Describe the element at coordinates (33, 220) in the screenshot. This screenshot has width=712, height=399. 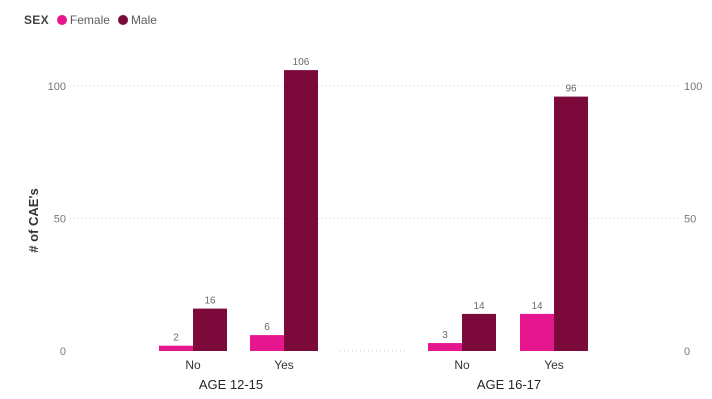
I see `y-axis-title: # of CAE's` at that location.